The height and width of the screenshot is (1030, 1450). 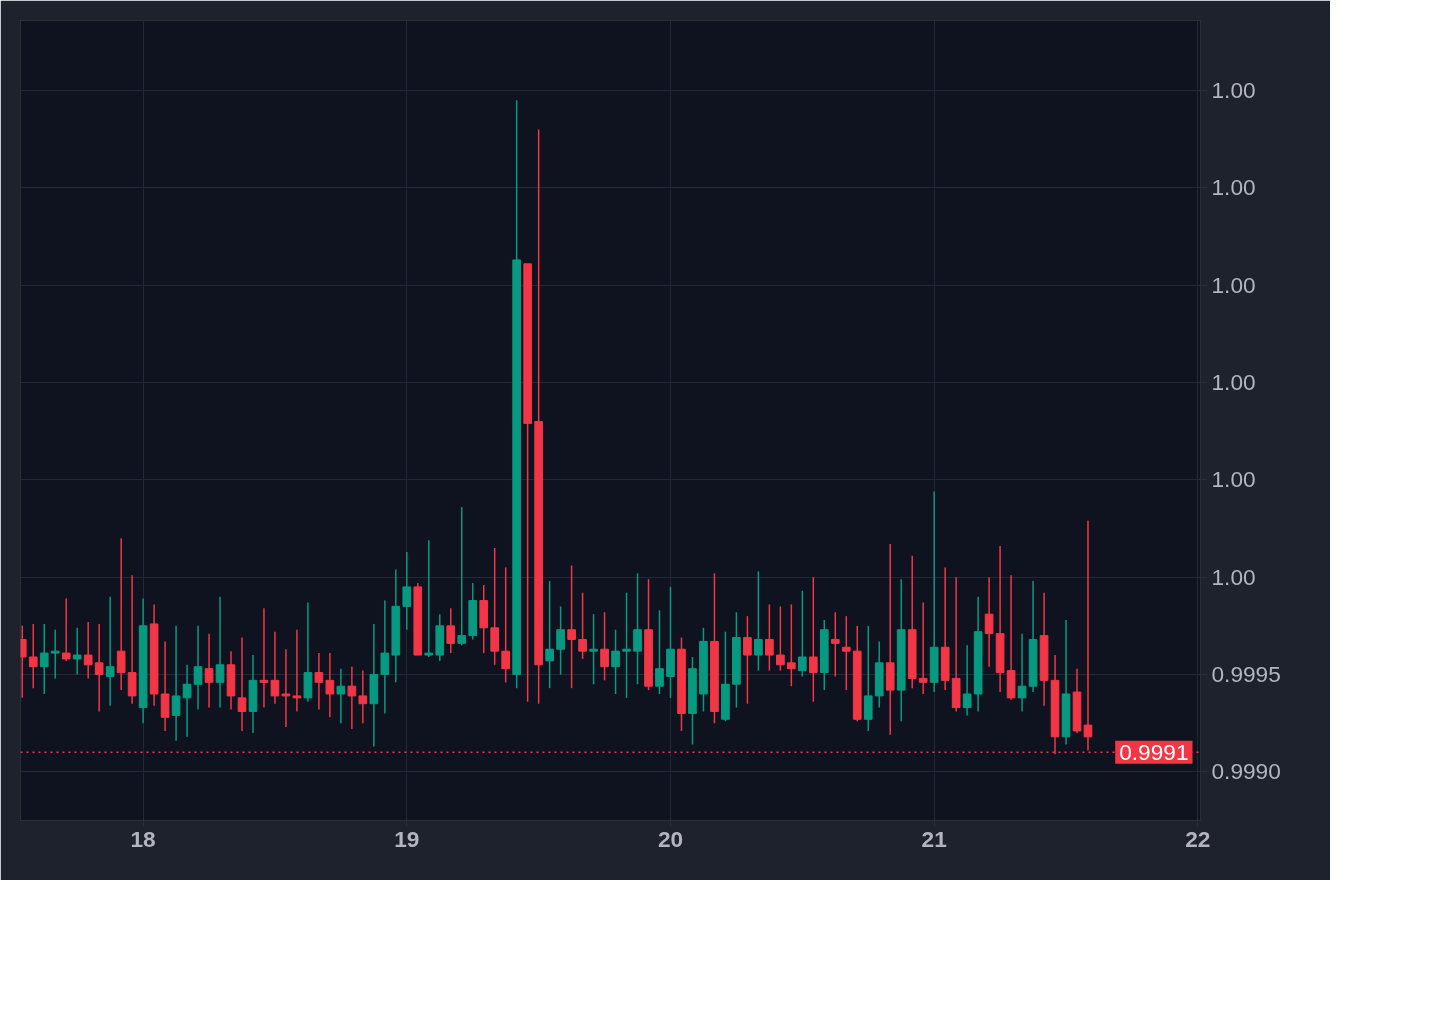 I want to click on x-tick-label: 19, so click(x=407, y=838).